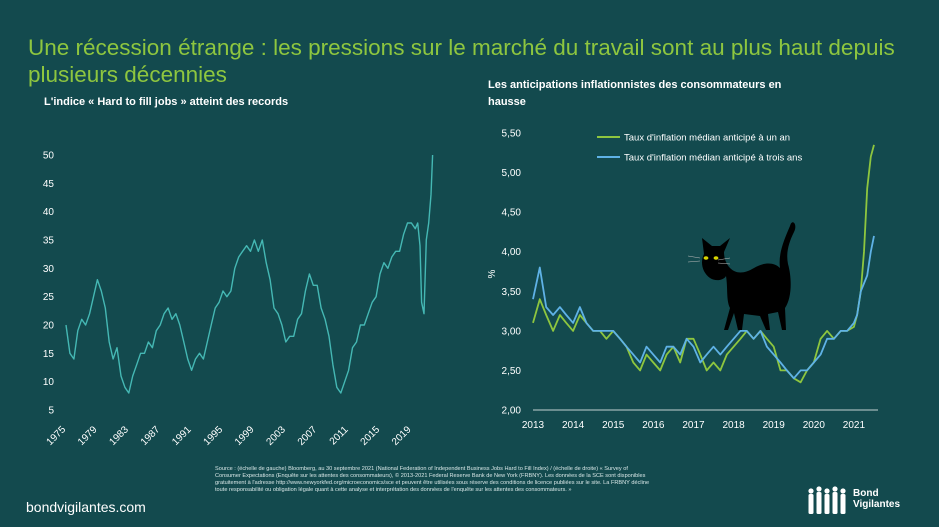  What do you see at coordinates (613, 425) in the screenshot?
I see `right-x-tick-label: 2015` at bounding box center [613, 425].